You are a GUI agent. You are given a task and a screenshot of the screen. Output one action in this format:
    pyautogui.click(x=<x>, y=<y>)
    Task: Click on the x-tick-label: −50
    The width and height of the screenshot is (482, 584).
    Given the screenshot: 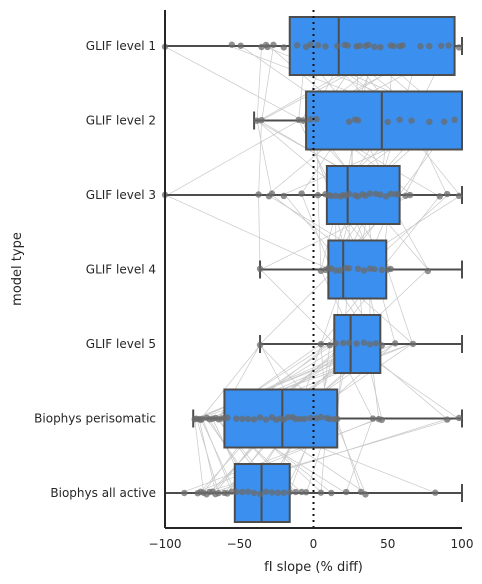 What is the action you would take?
    pyautogui.click(x=239, y=544)
    